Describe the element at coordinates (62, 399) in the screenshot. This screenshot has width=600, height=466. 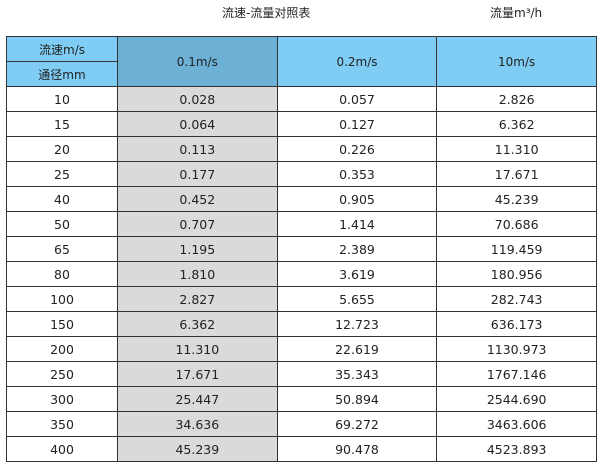
I see `diameter-cell: 300` at that location.